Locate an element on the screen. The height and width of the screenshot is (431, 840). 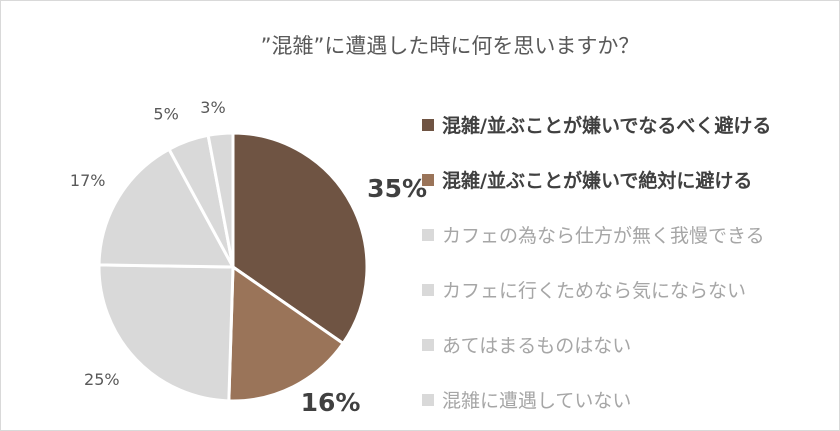
legend-label: カフェに行くためなら気にならない is located at coordinates (594, 291).